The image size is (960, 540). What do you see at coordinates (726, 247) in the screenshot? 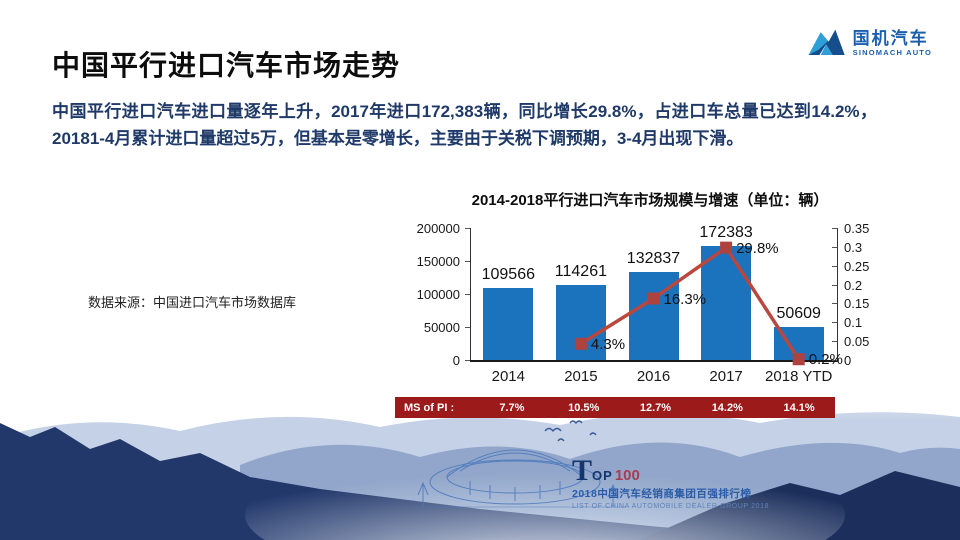
I see `line-marker-2017` at bounding box center [726, 247].